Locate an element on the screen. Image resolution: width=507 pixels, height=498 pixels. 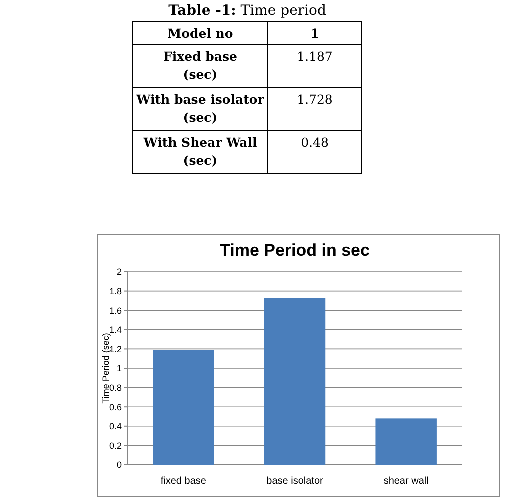
x-tick-label: fixed base is located at coordinates (183, 481).